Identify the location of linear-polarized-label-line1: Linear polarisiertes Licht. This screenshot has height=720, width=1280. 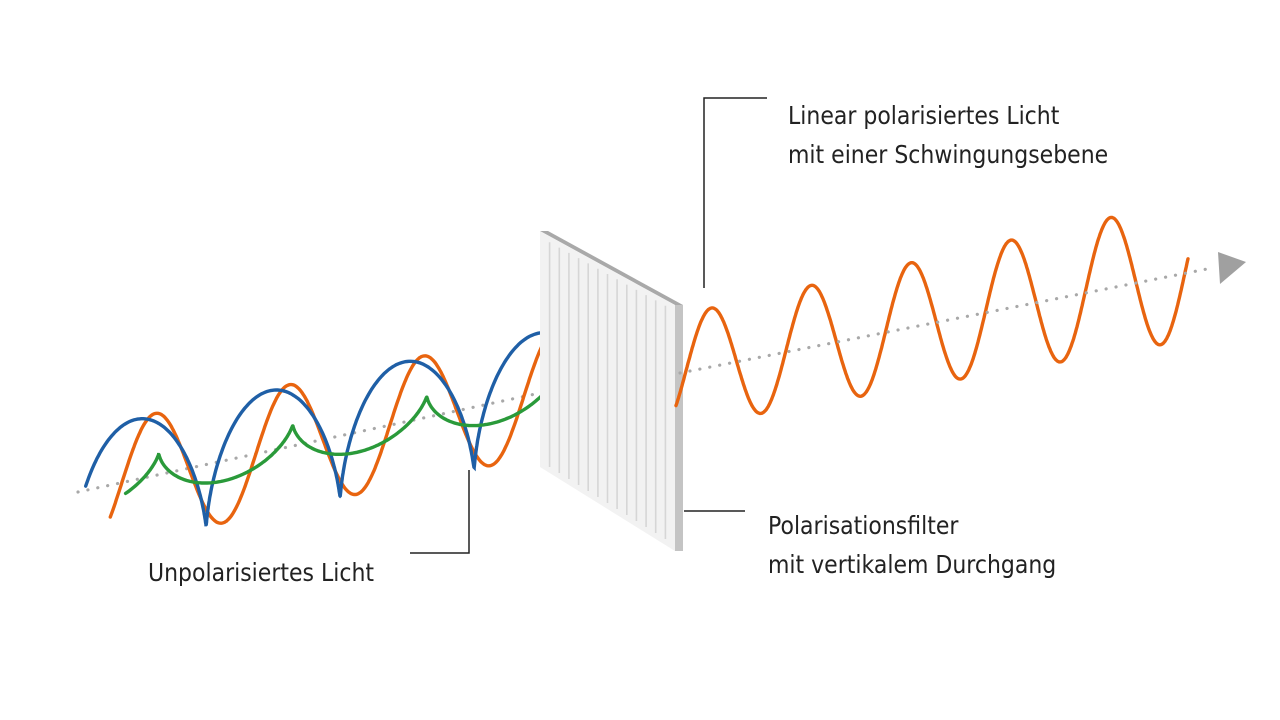
(948, 115).